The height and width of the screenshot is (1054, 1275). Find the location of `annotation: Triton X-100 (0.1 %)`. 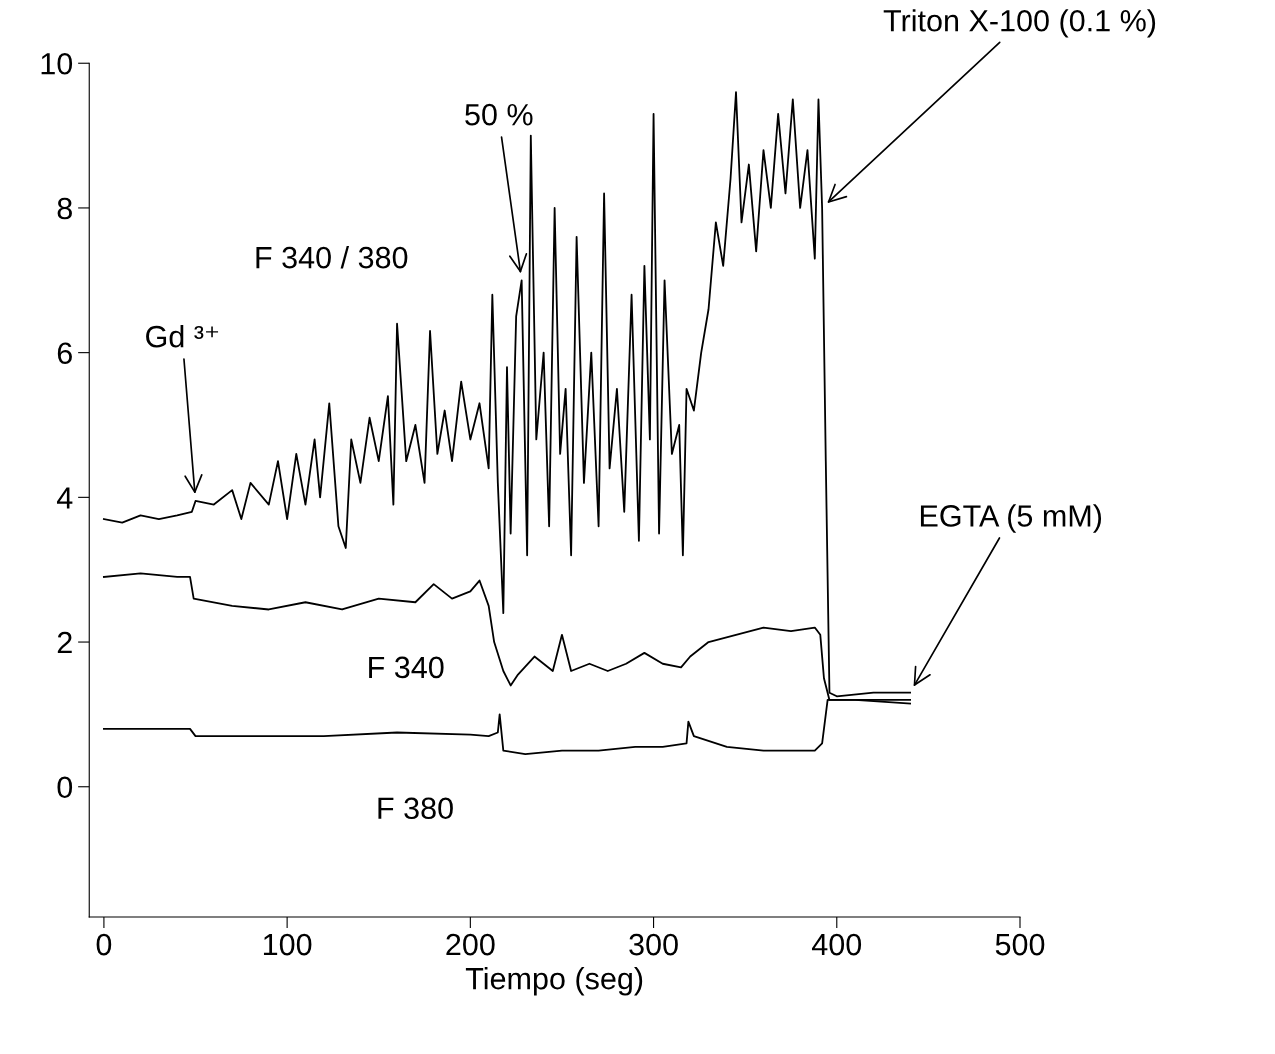

annotation: Triton X-100 (0.1 %) is located at coordinates (1019, 23).